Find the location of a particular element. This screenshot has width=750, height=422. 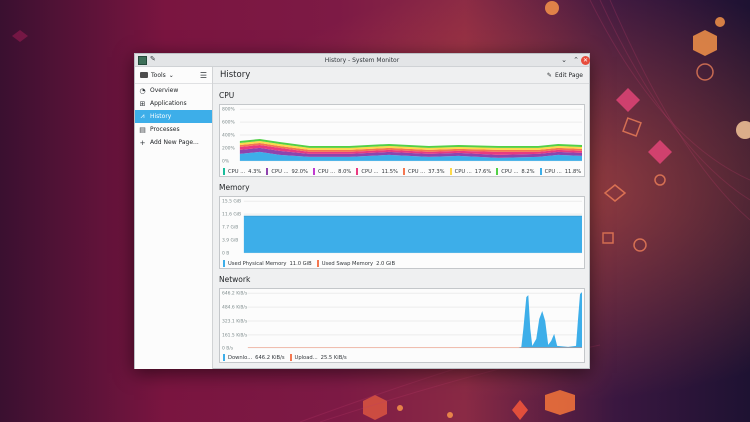

chart-icon: ⩘ is located at coordinates (142, 116).